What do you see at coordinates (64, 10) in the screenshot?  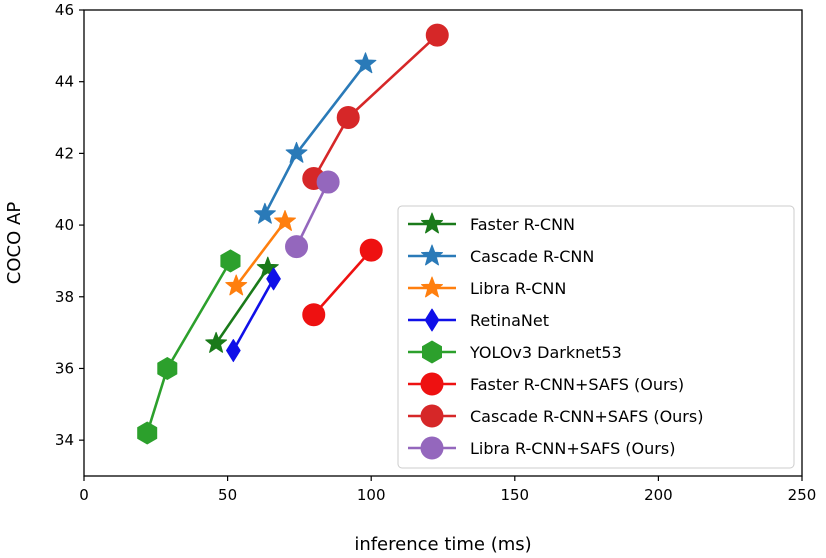 I see `y-tick-label: 46` at bounding box center [64, 10].